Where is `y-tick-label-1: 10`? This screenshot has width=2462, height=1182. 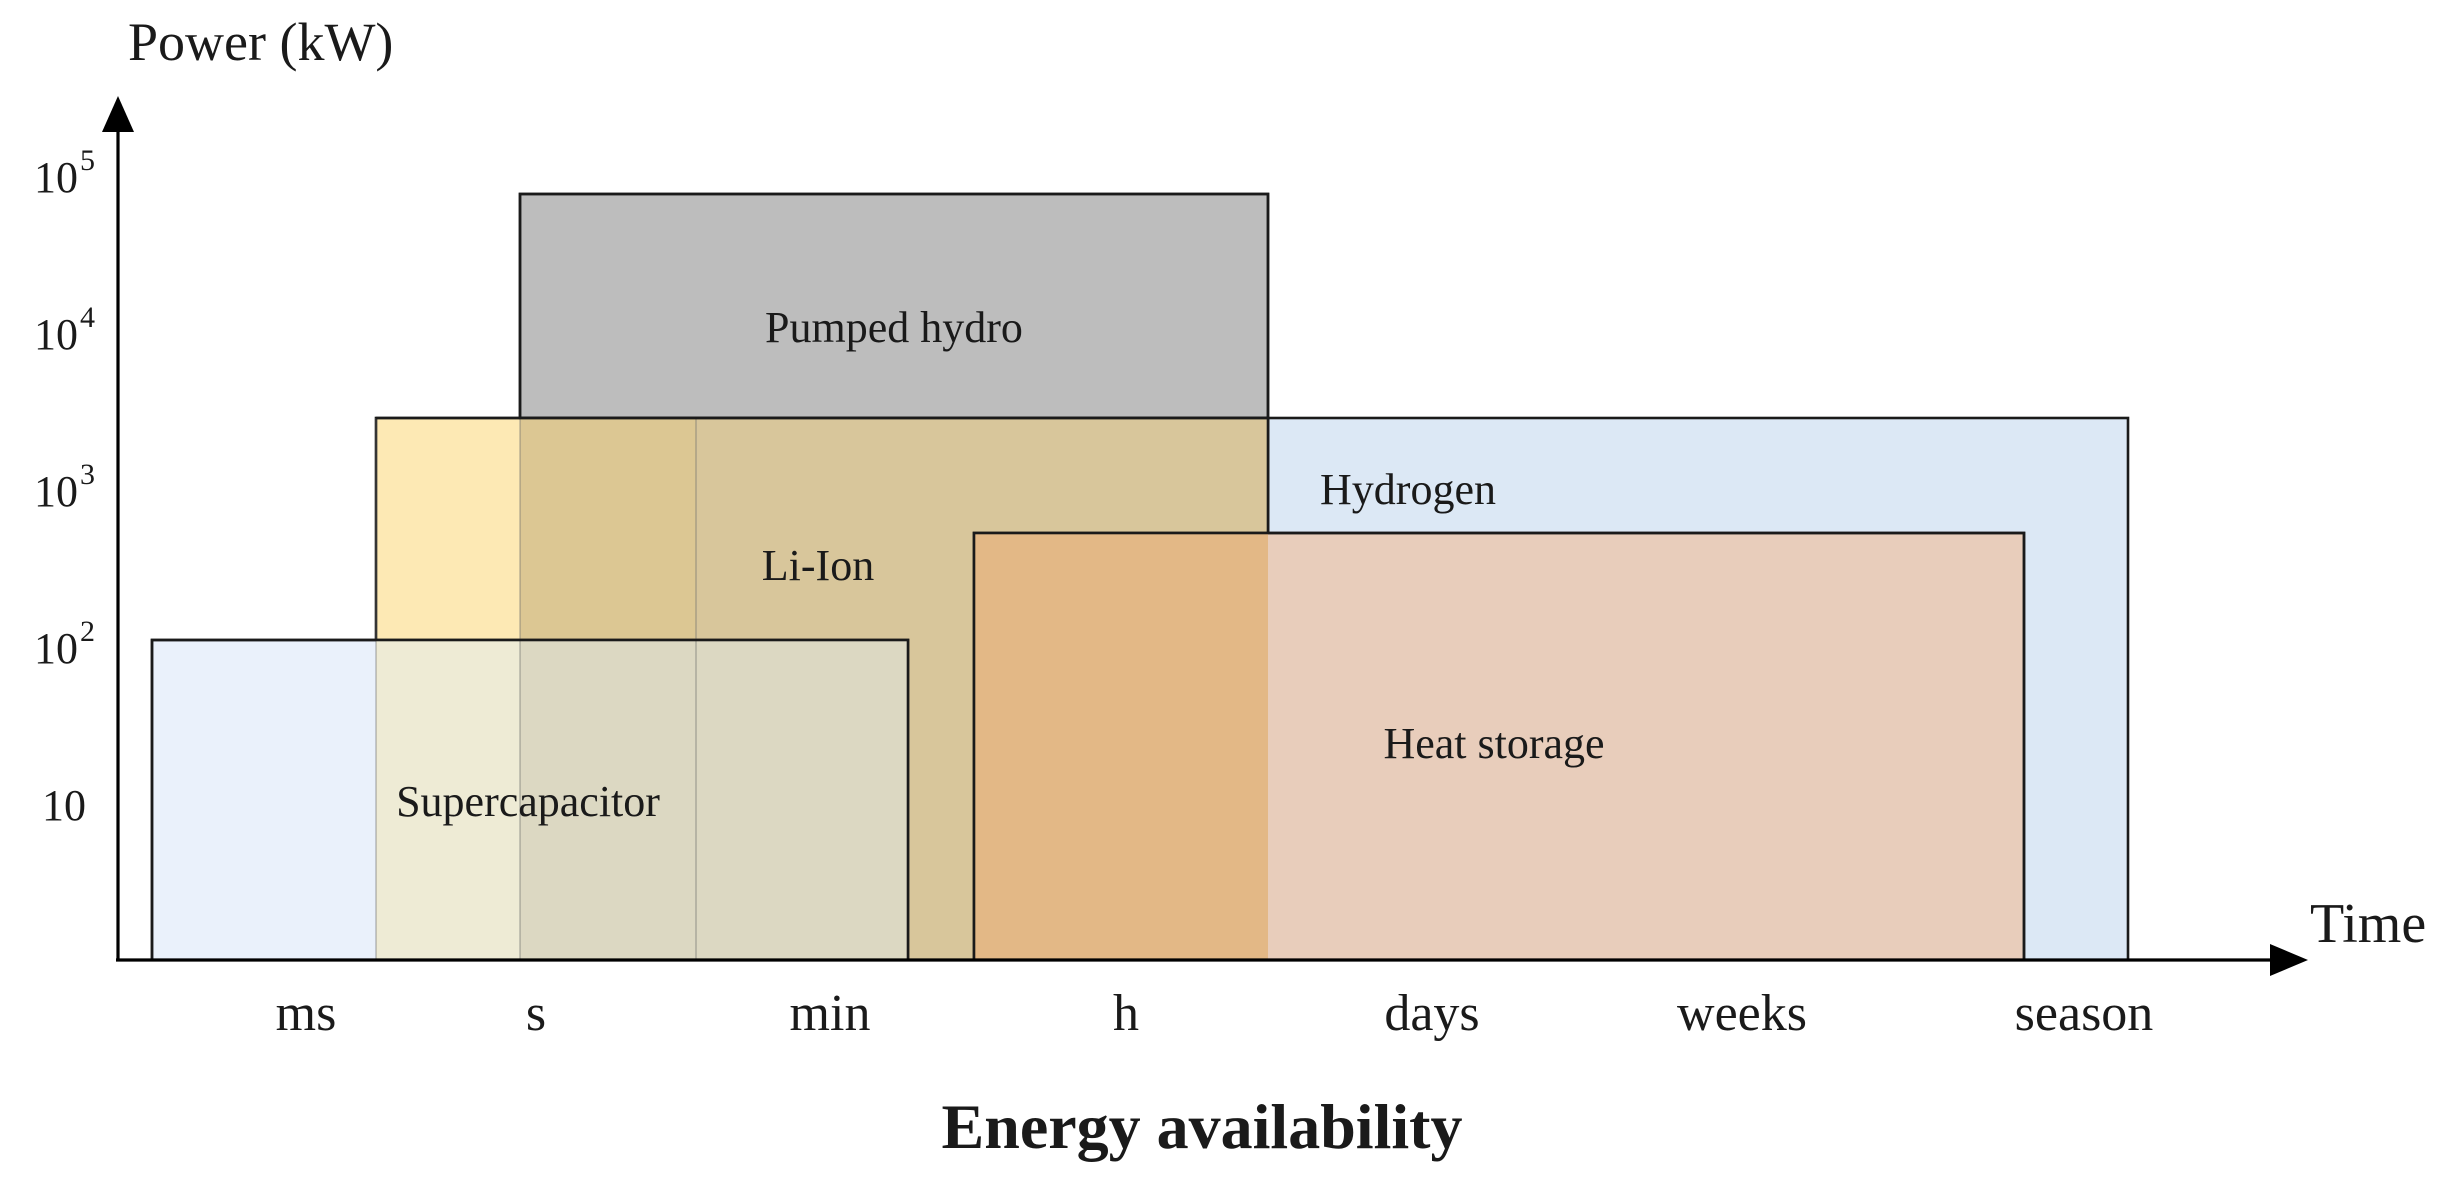 y-tick-label-1: 10 is located at coordinates (56, 648).